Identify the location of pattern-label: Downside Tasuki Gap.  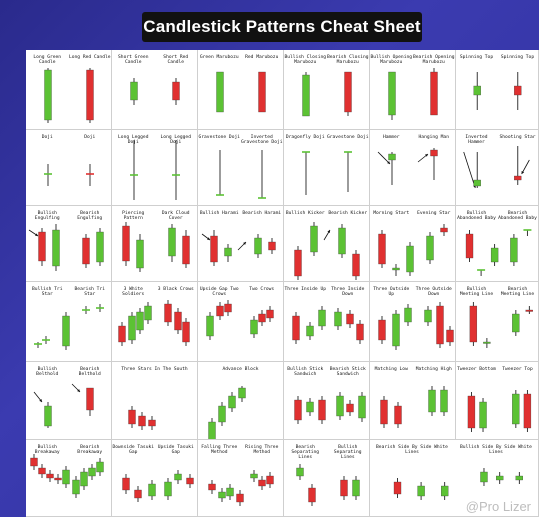
(133, 450).